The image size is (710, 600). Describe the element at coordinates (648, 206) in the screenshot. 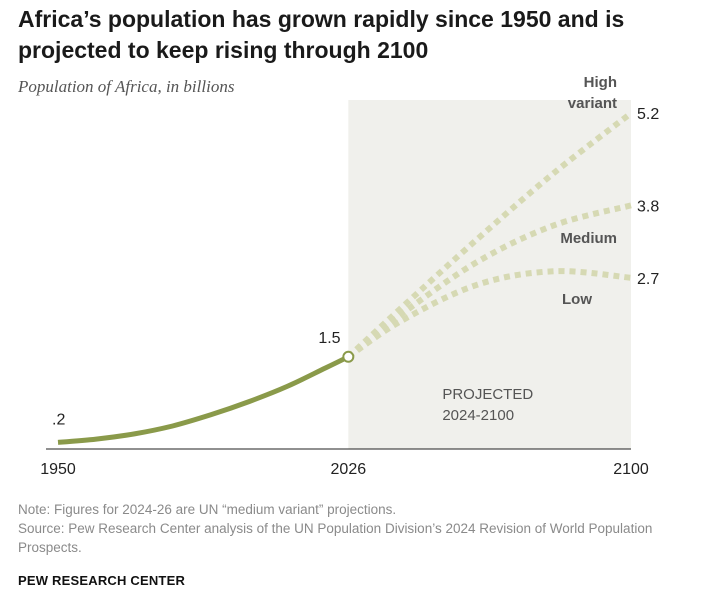

I see `end-value-label-medium: 3.8` at that location.